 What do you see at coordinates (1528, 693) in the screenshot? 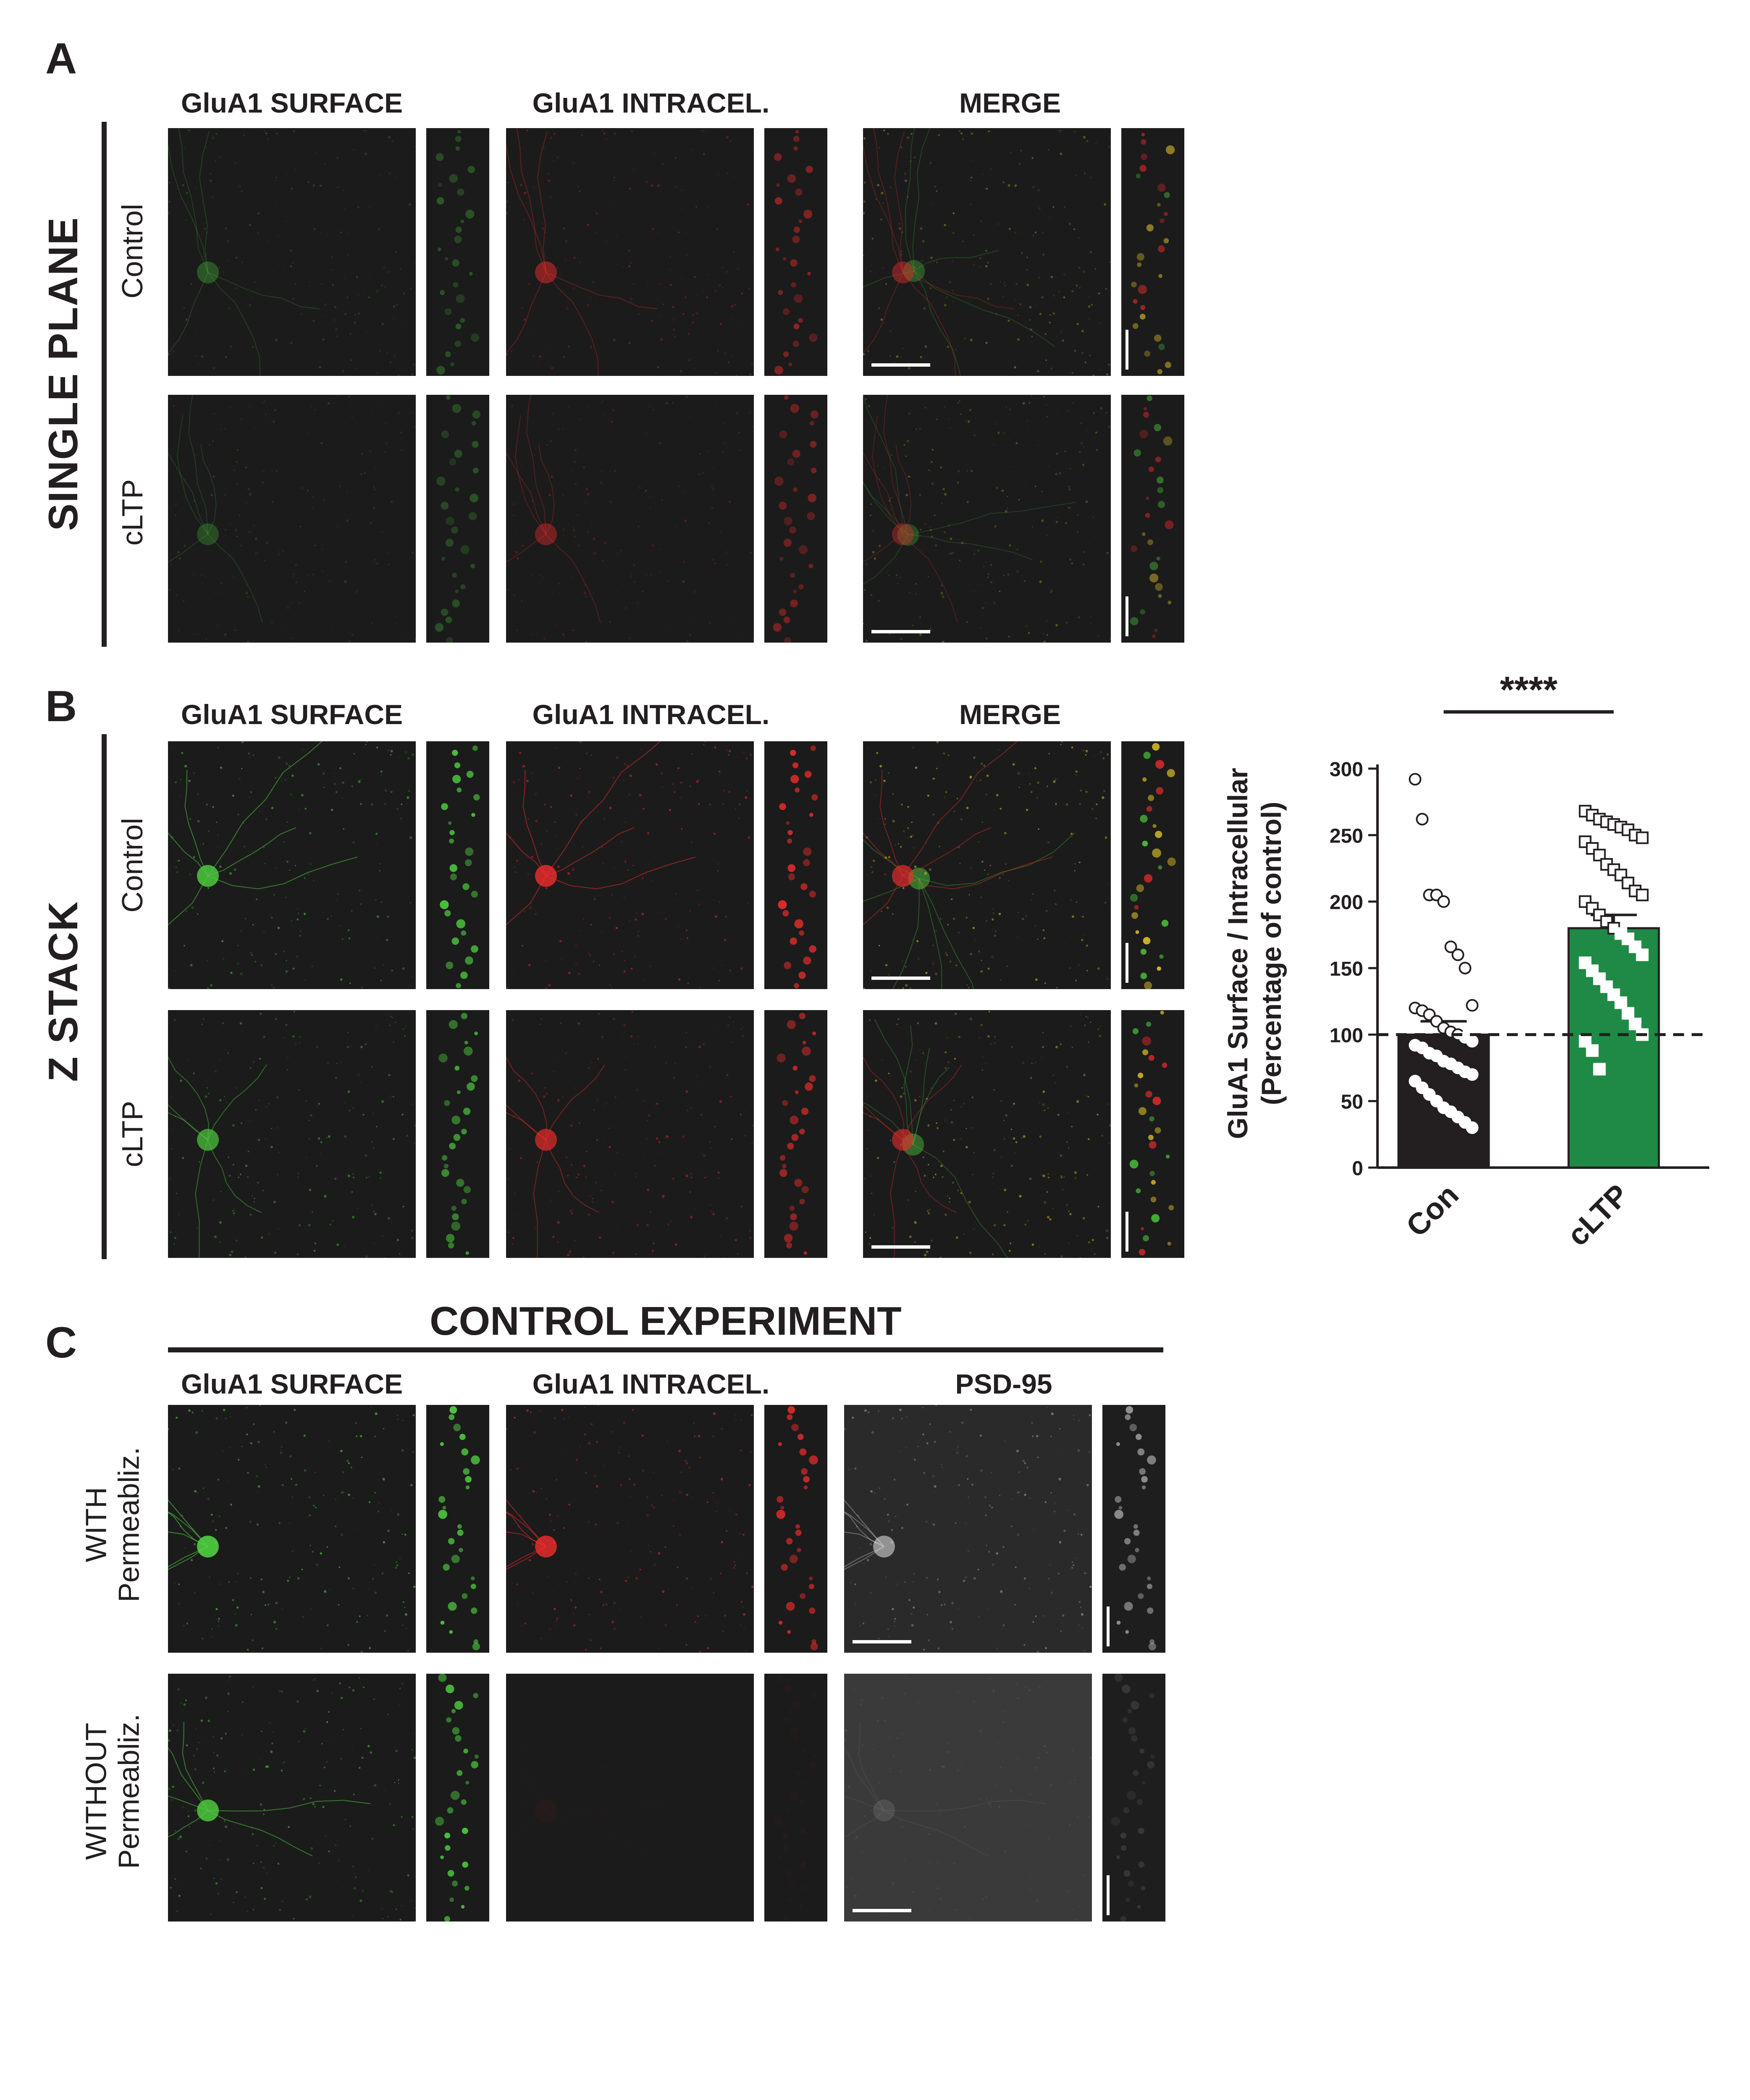
I see `significance: ****` at bounding box center [1528, 693].